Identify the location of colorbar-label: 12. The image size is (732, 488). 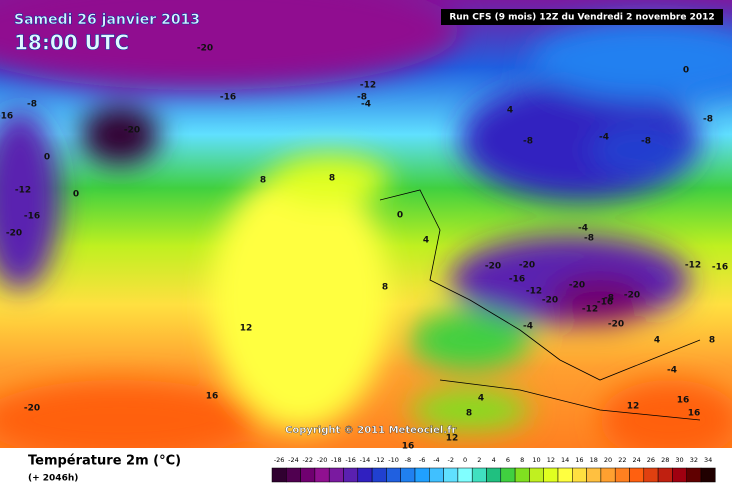
(551, 460).